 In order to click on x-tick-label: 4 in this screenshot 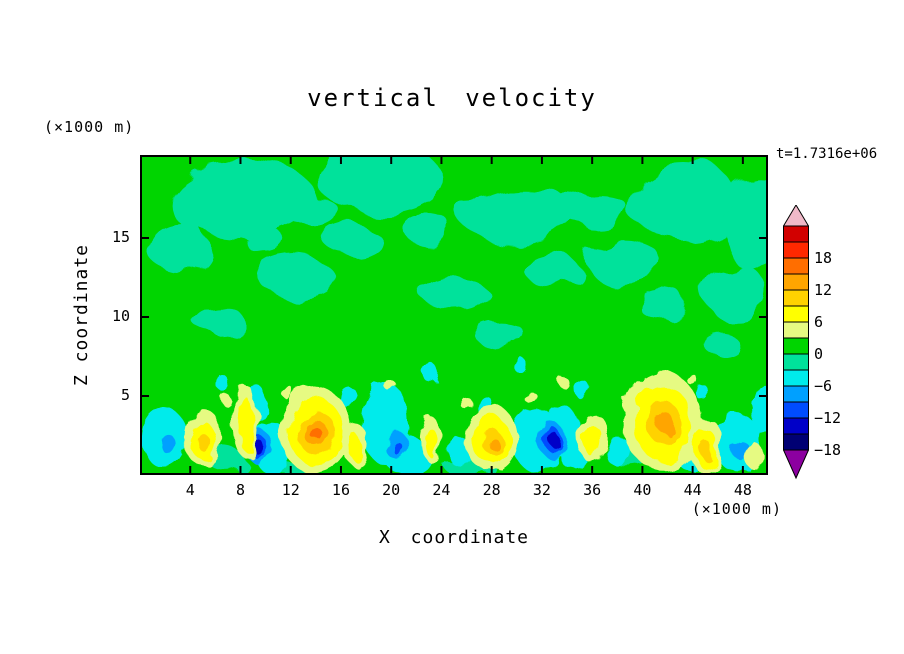, I will do `click(190, 490)`.